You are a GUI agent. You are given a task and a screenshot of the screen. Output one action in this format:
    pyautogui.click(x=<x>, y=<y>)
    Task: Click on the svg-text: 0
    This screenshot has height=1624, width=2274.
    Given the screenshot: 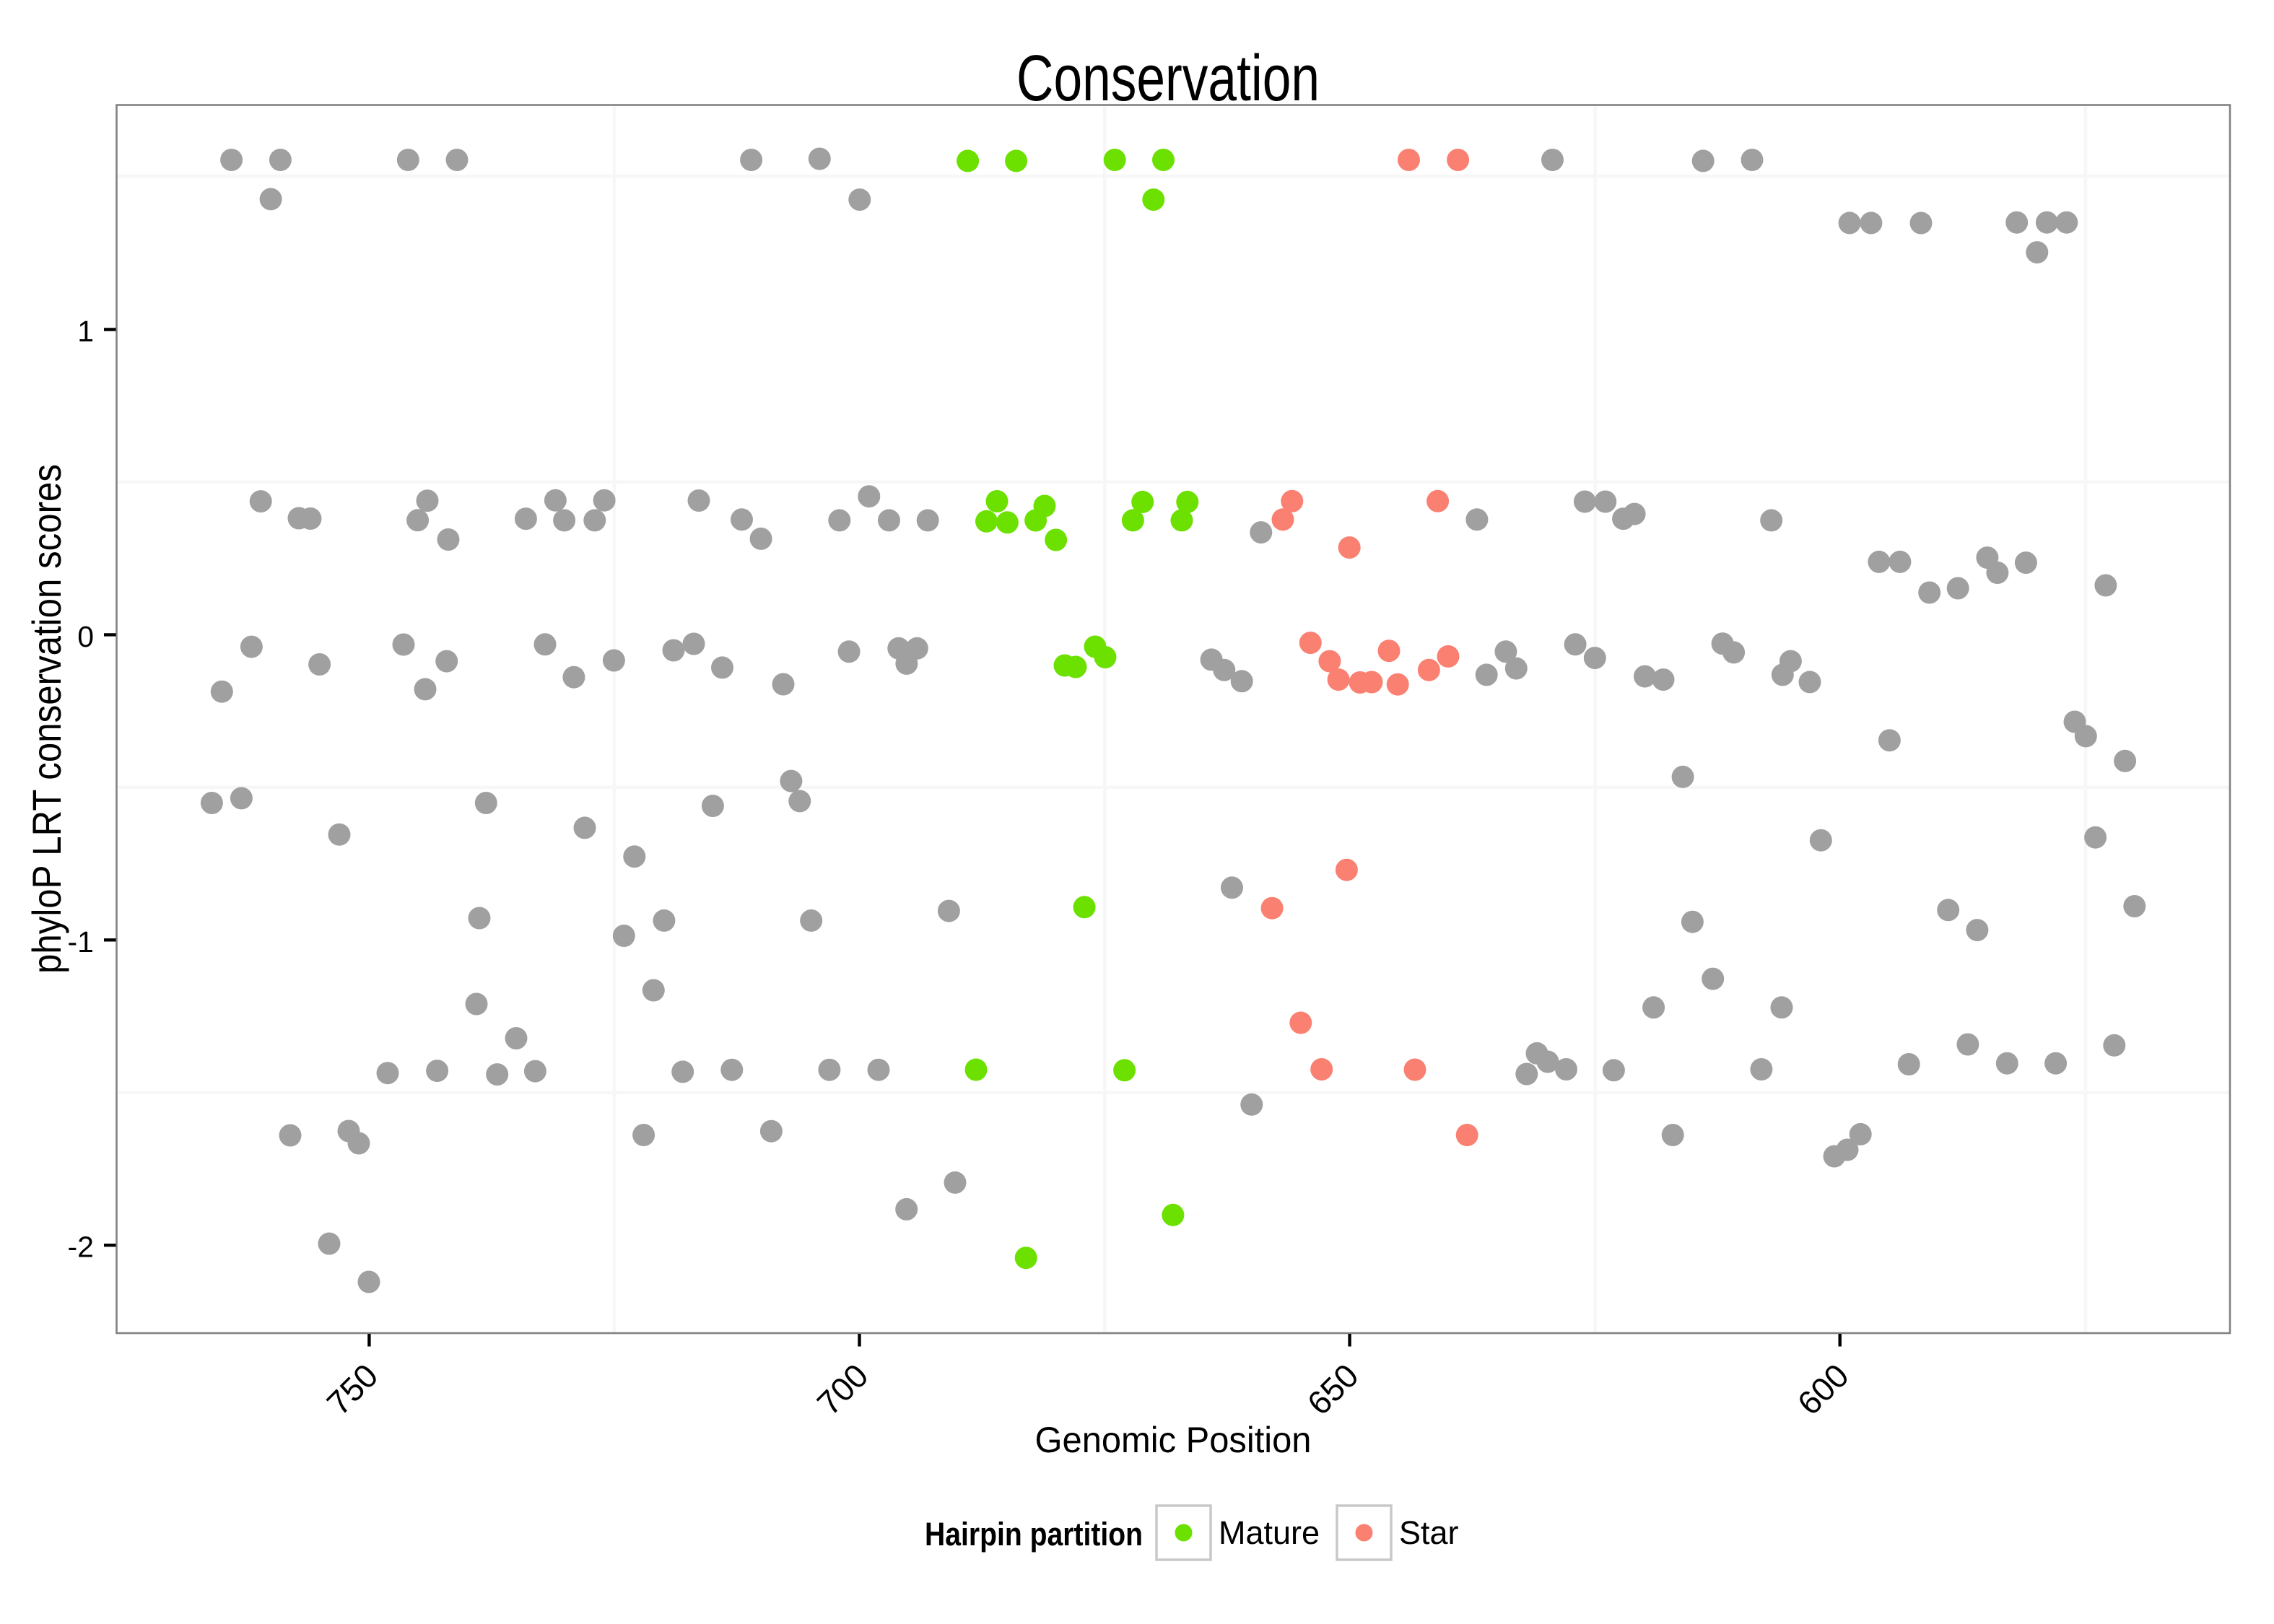 What is the action you would take?
    pyautogui.click(x=86, y=636)
    